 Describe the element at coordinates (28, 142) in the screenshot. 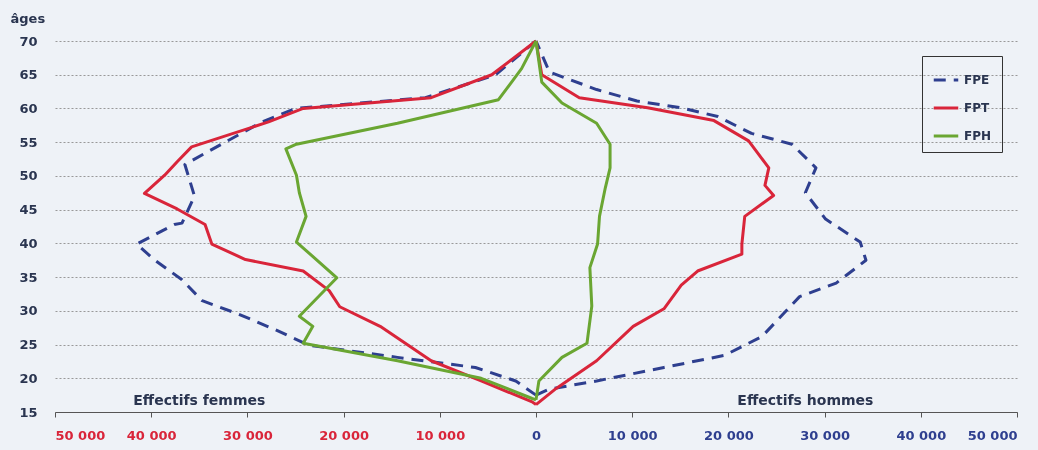

I see `y-tick-label: 55` at that location.